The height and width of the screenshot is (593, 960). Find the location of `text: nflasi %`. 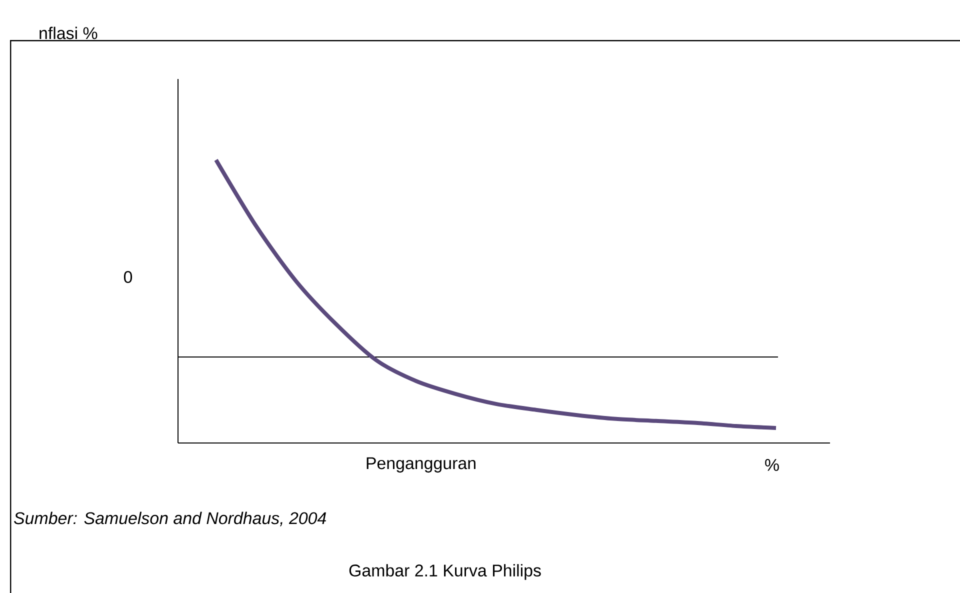

text: nflasi % is located at coordinates (69, 33).